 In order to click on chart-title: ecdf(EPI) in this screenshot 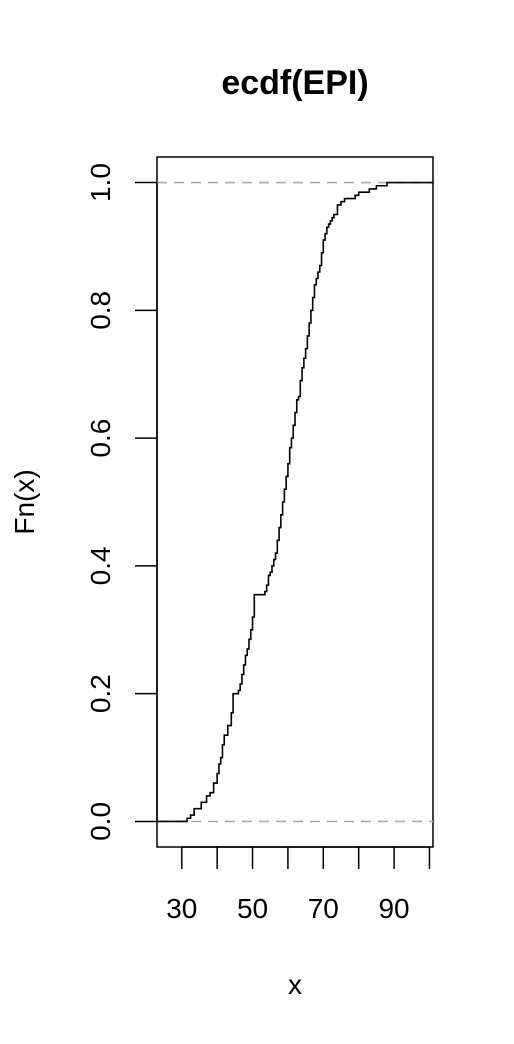, I will do `click(294, 83)`.